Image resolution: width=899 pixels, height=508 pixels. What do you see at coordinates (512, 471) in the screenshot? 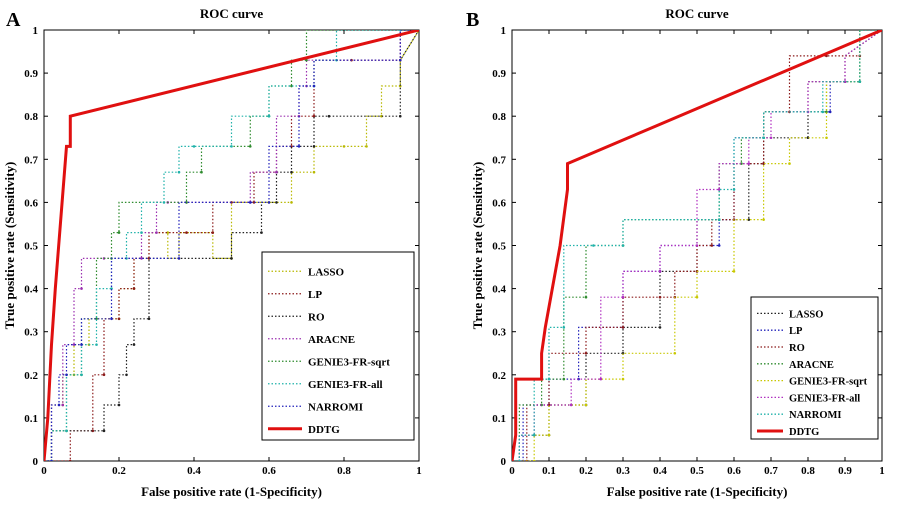
I see `x-tick-label: 0` at bounding box center [512, 471].